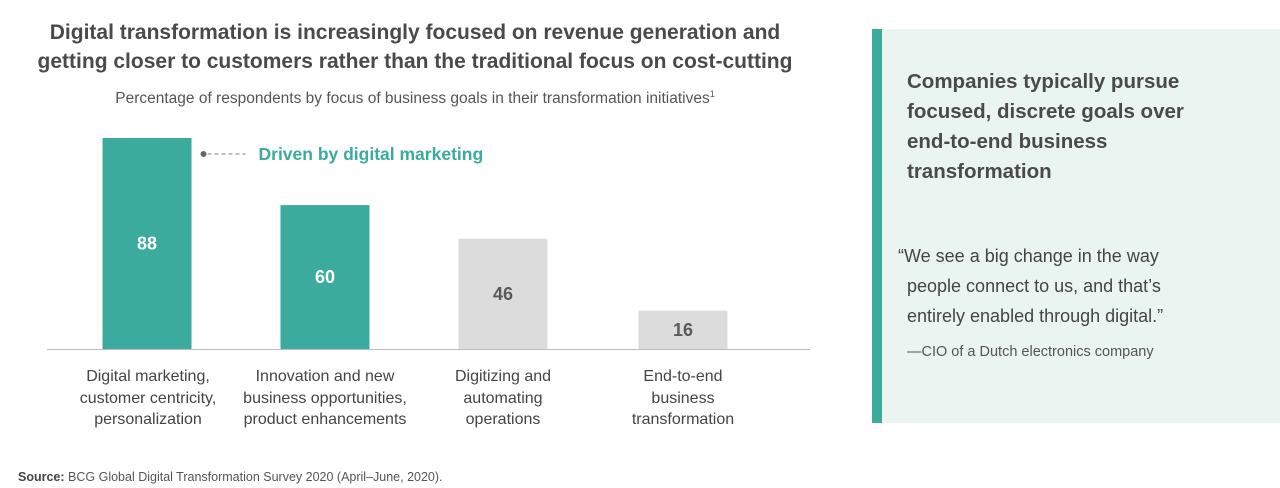  I want to click on category-label-line: Digital marketing,, so click(148, 376).